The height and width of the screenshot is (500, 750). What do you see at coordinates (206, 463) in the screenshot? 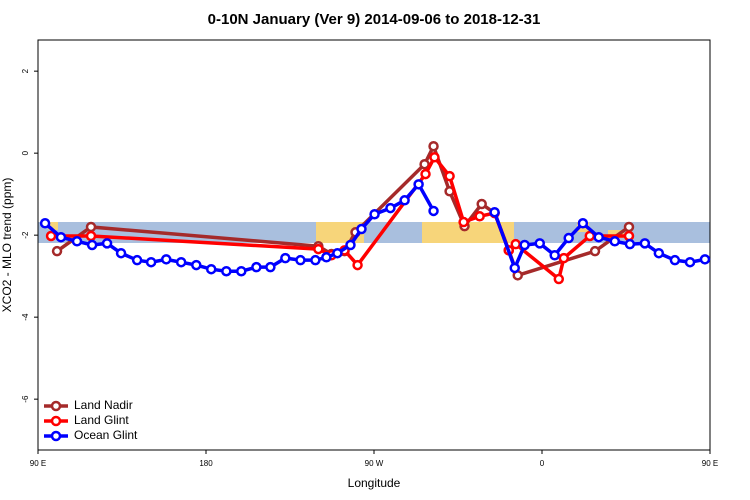
I see `x-tick-label: 180` at bounding box center [206, 463].